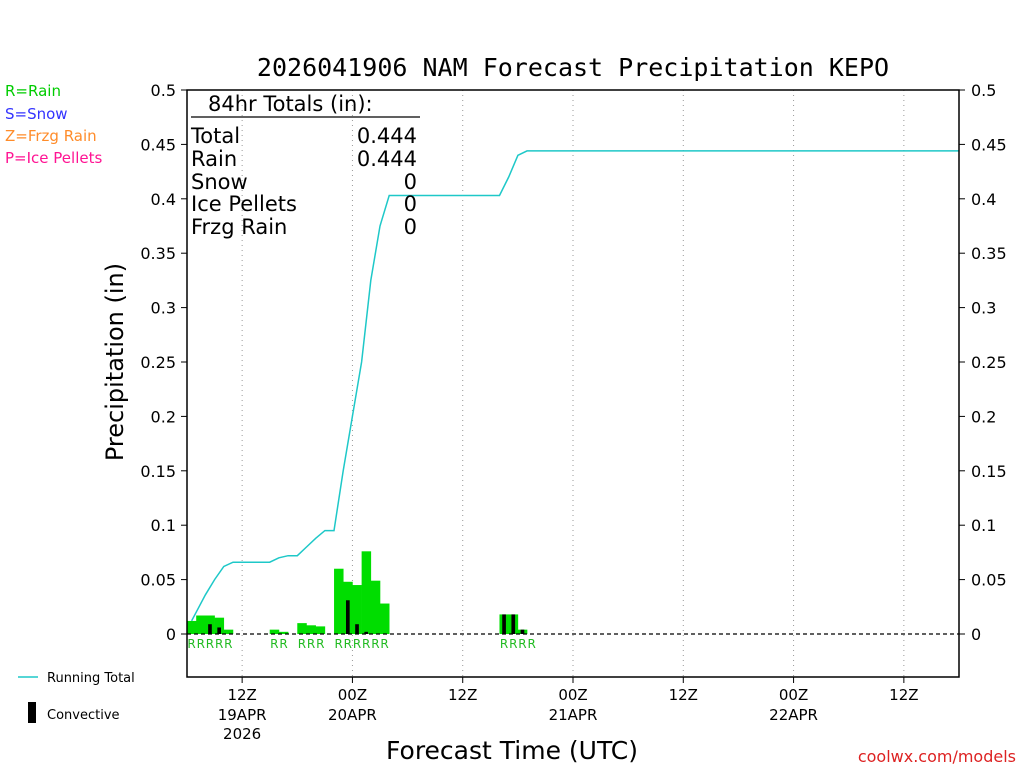 Image resolution: width=1024 pixels, height=768 pixels. I want to click on footer-credit: coolwx.com/models, so click(937, 756).